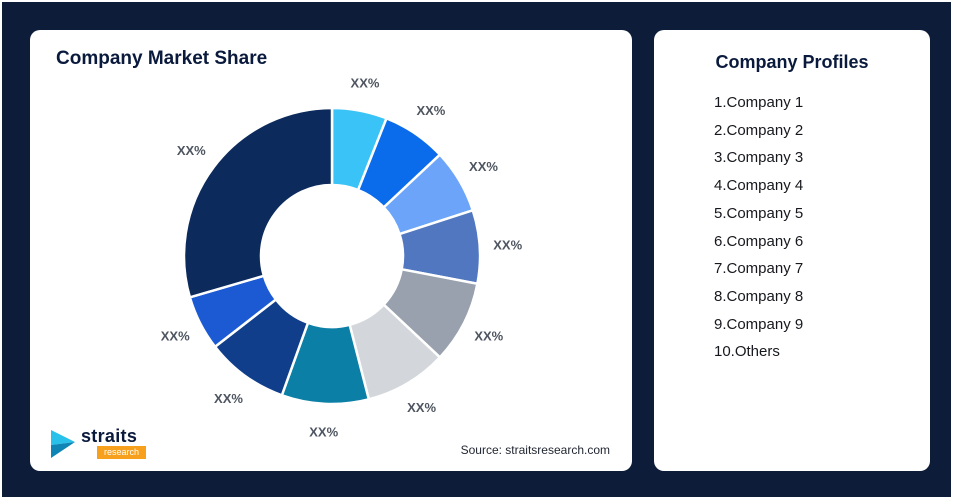 The height and width of the screenshot is (499, 953). I want to click on list-item: 6.Company 6, so click(759, 241).